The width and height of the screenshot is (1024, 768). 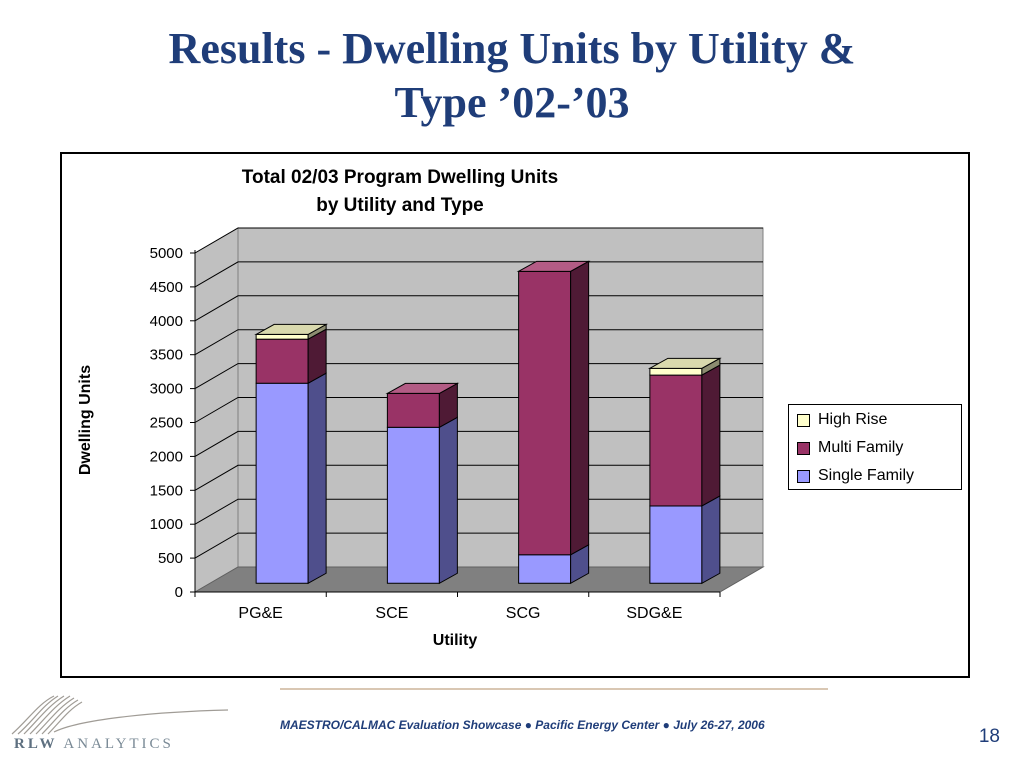 I want to click on y-tick-label: 5000, so click(x=166, y=253).